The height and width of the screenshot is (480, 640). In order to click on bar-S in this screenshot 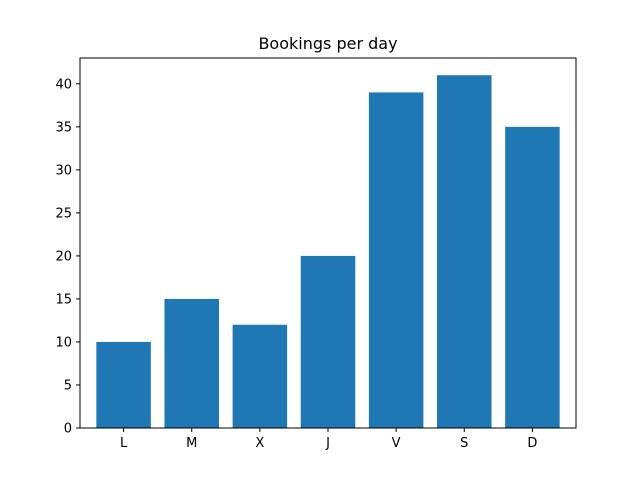, I will do `click(464, 252)`.